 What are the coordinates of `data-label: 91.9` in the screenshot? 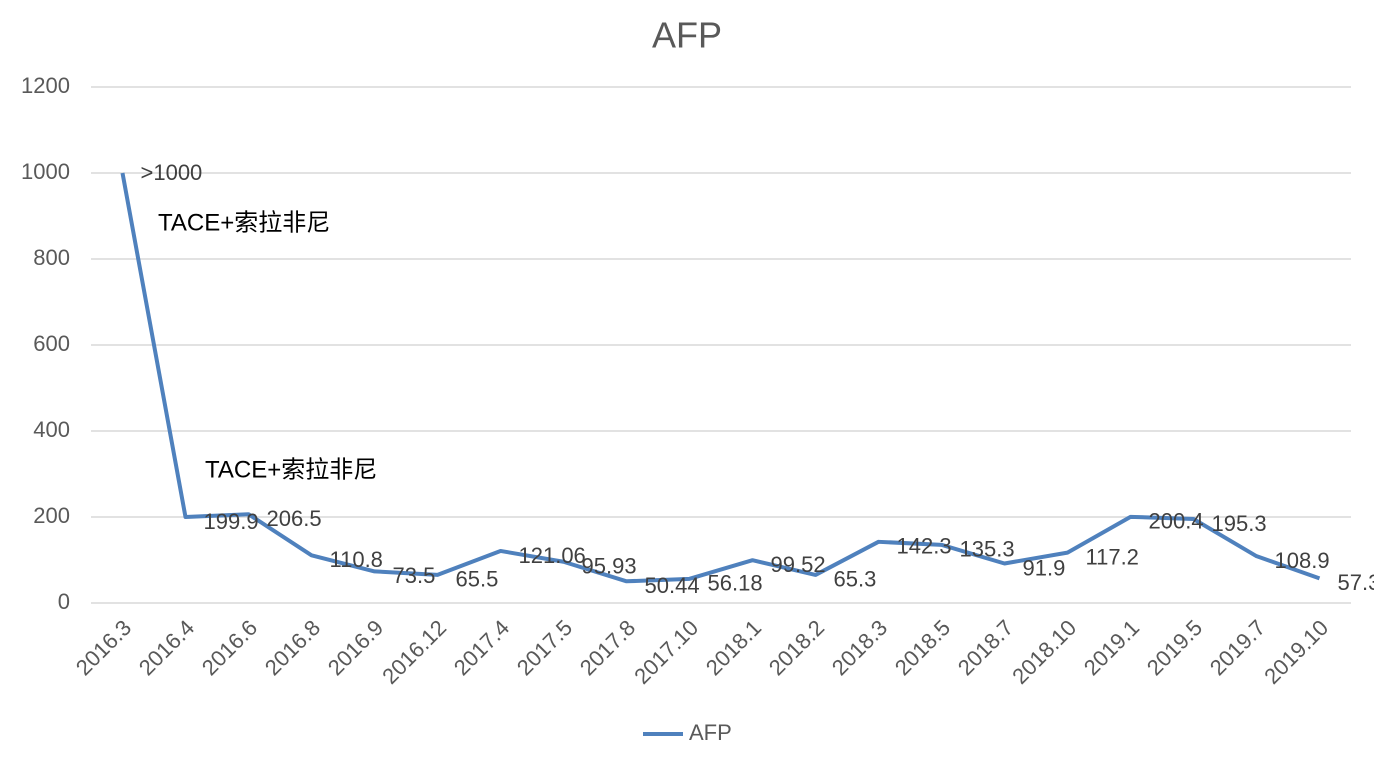 It's located at (1044, 567).